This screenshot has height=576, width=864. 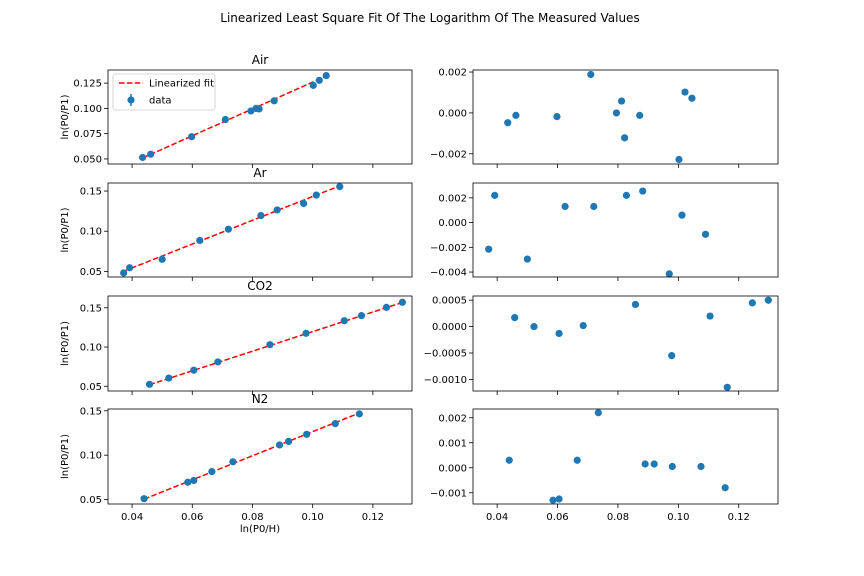 What do you see at coordinates (87, 109) in the screenshot?
I see `y-tick-label: 0.100` at bounding box center [87, 109].